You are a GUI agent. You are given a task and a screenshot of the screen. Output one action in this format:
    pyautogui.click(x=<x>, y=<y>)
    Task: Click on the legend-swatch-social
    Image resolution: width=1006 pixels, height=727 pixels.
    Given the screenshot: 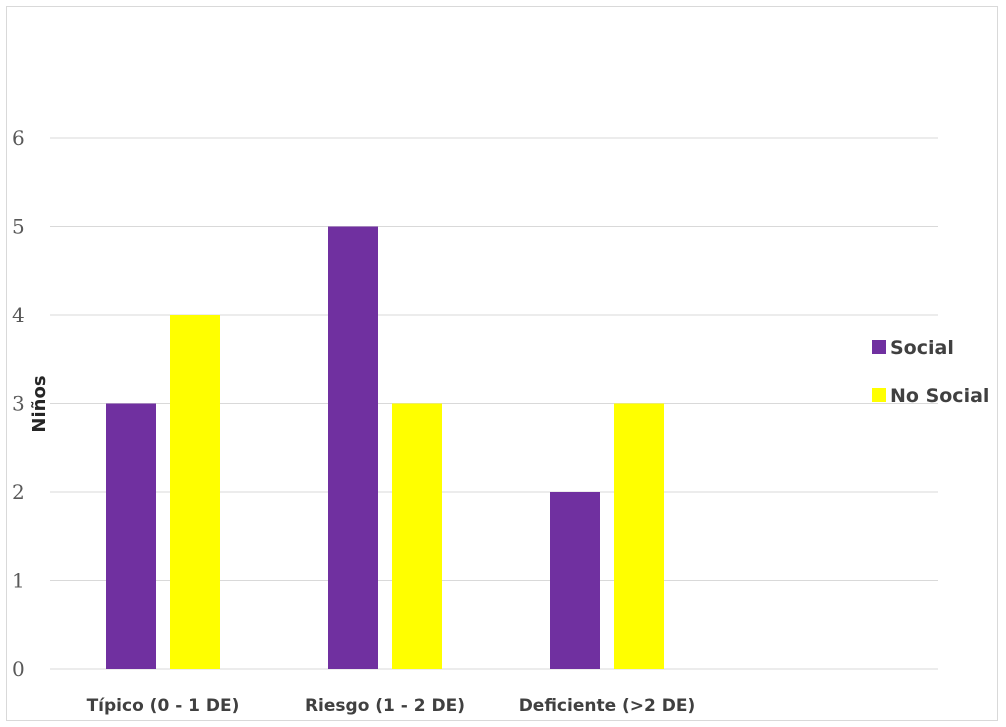 What is the action you would take?
    pyautogui.click(x=879, y=347)
    